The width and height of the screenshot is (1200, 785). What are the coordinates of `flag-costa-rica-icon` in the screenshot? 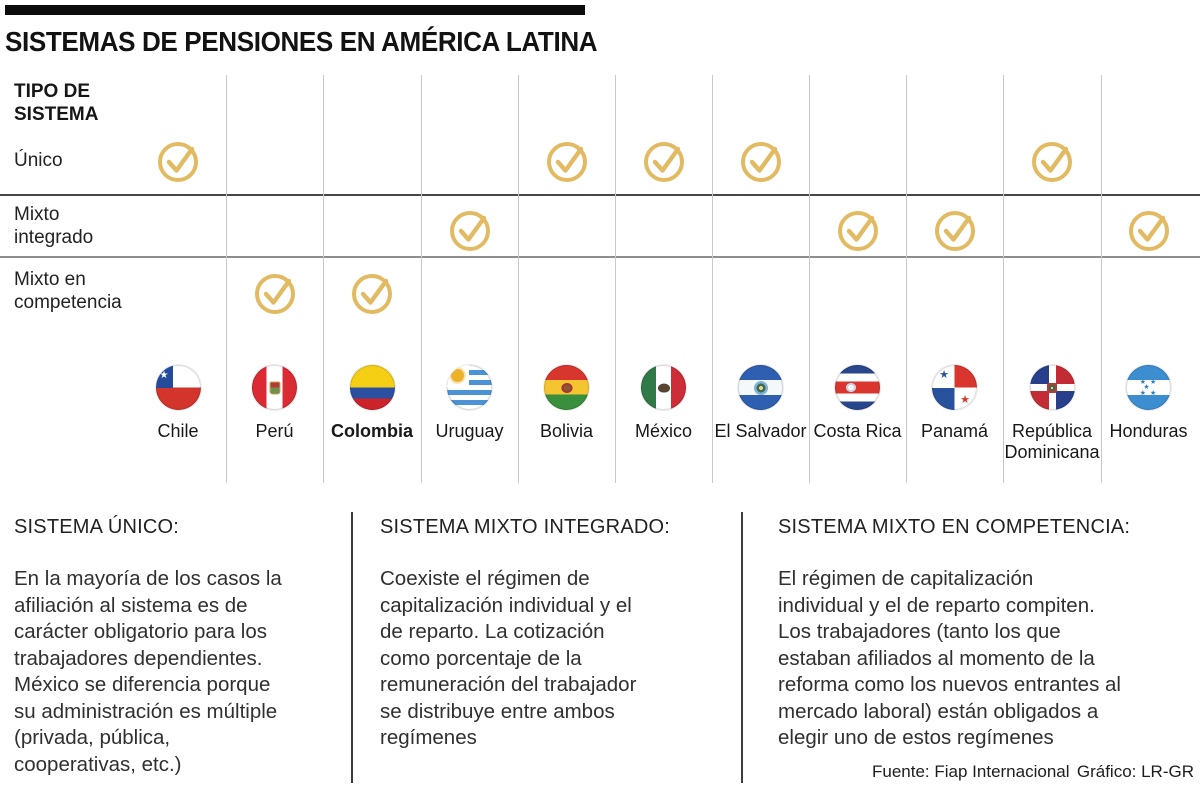 It's located at (857, 387).